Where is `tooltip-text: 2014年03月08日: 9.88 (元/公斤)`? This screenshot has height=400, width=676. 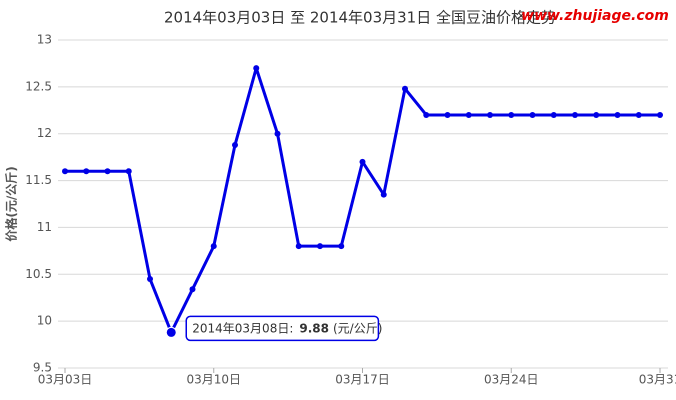 tooltip-text: 2014年03月08日: 9.88 (元/公斤) is located at coordinates (287, 328).